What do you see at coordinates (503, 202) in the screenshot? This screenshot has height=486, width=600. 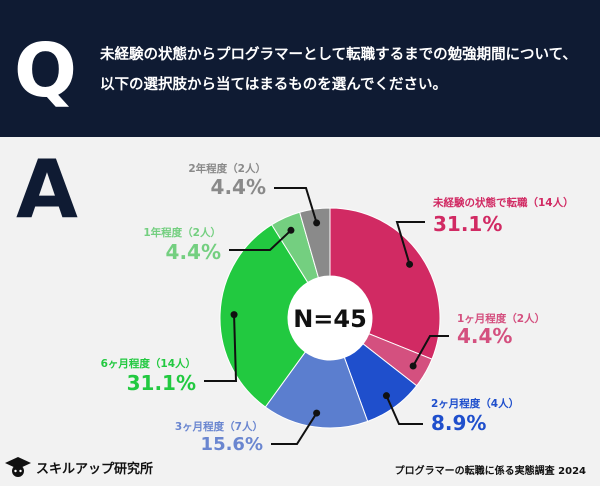 I see `slice-category-label: 未経験の状態で転職（14人）` at bounding box center [503, 202].